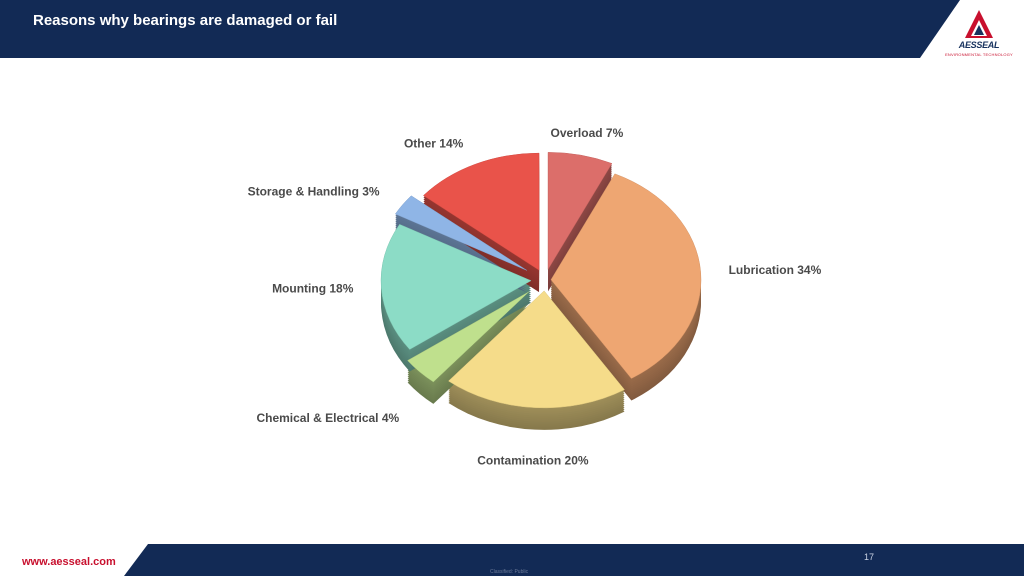 The image size is (1024, 576). I want to click on website-link: www.aesseal.com, so click(69, 562).